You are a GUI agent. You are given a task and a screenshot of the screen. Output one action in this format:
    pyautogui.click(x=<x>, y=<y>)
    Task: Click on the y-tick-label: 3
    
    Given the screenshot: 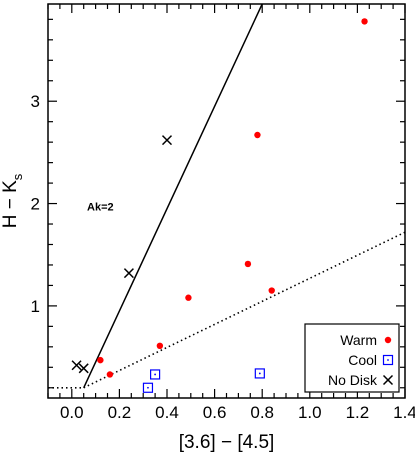 What is the action you would take?
    pyautogui.click(x=35, y=101)
    